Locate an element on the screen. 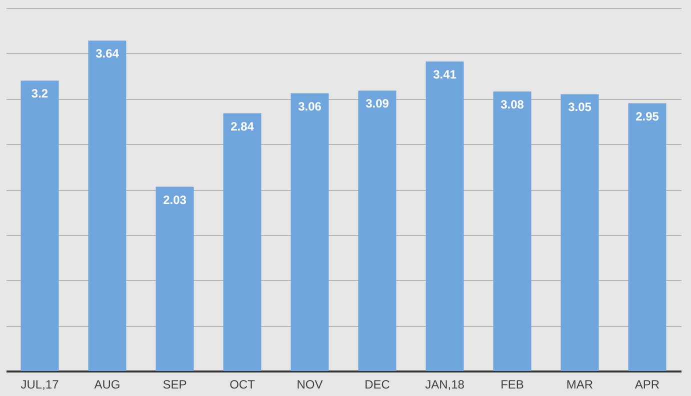 This screenshot has width=691, height=396. data-label: 3.06 is located at coordinates (310, 106).